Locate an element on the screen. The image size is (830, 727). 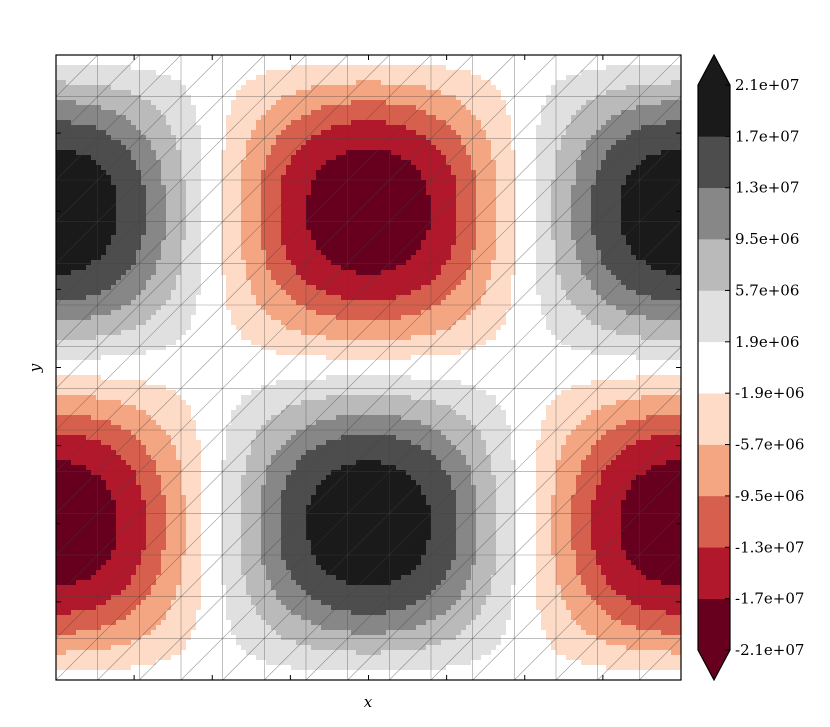
colorbar-tick-label: 2.1e+07 is located at coordinates (767, 85).